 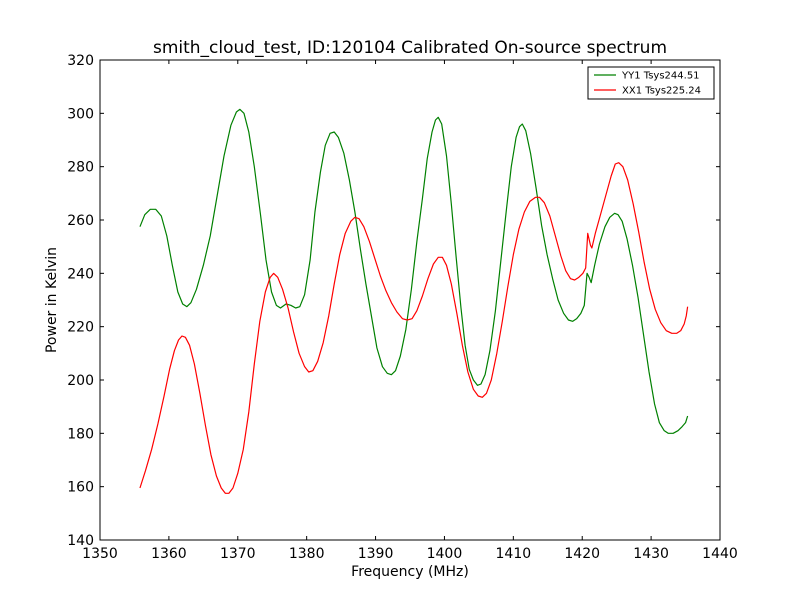 What do you see at coordinates (80, 114) in the screenshot?
I see `y-tick-label: 300` at bounding box center [80, 114].